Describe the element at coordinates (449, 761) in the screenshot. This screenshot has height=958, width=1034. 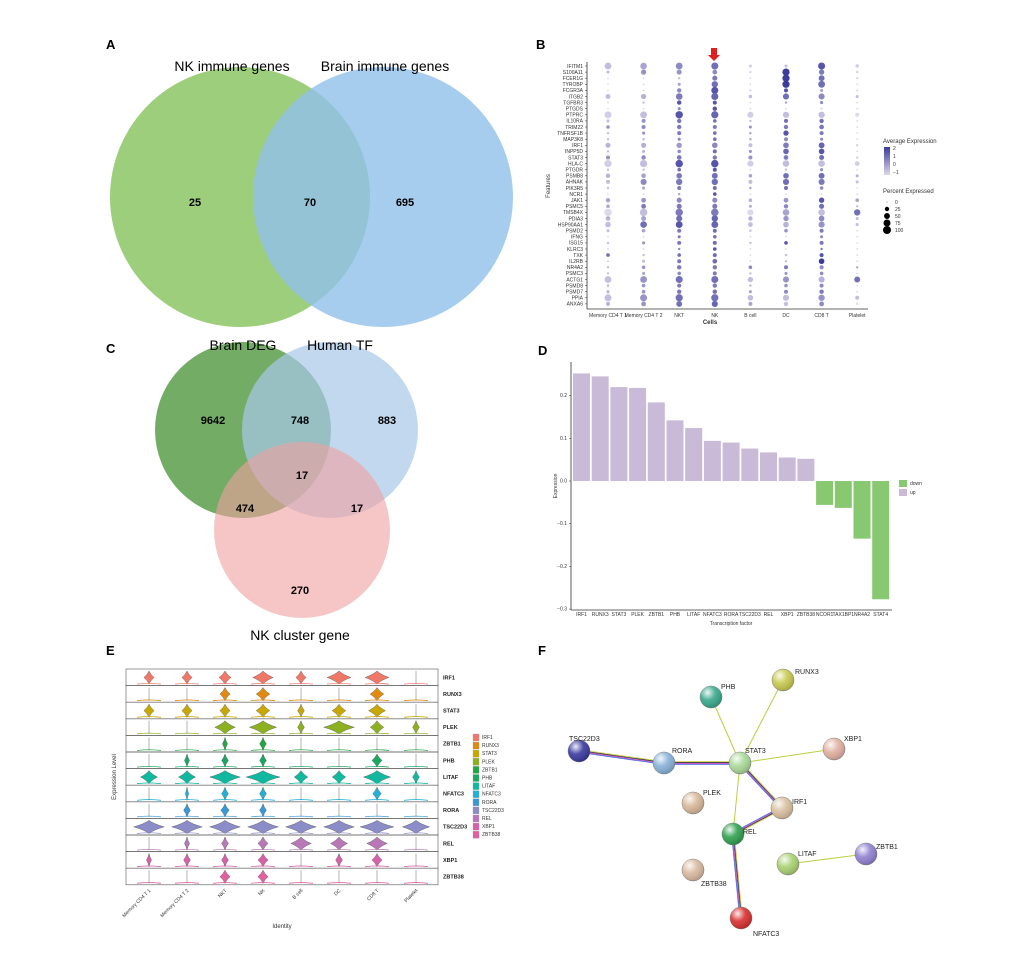
I see `violin-row-label: PHB` at that location.